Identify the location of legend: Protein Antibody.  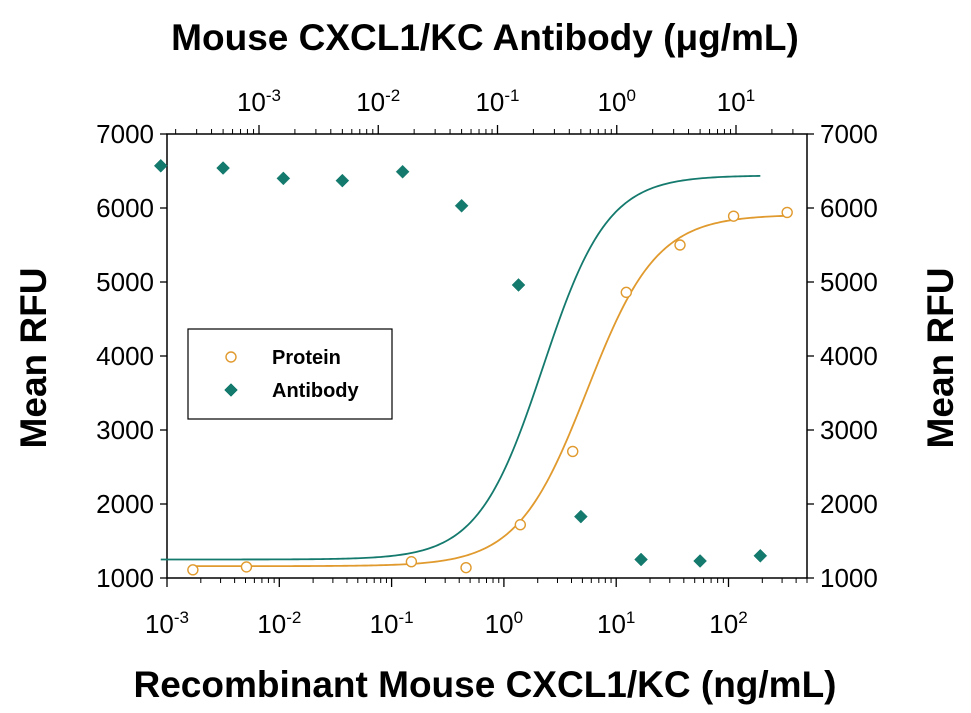
(290, 374).